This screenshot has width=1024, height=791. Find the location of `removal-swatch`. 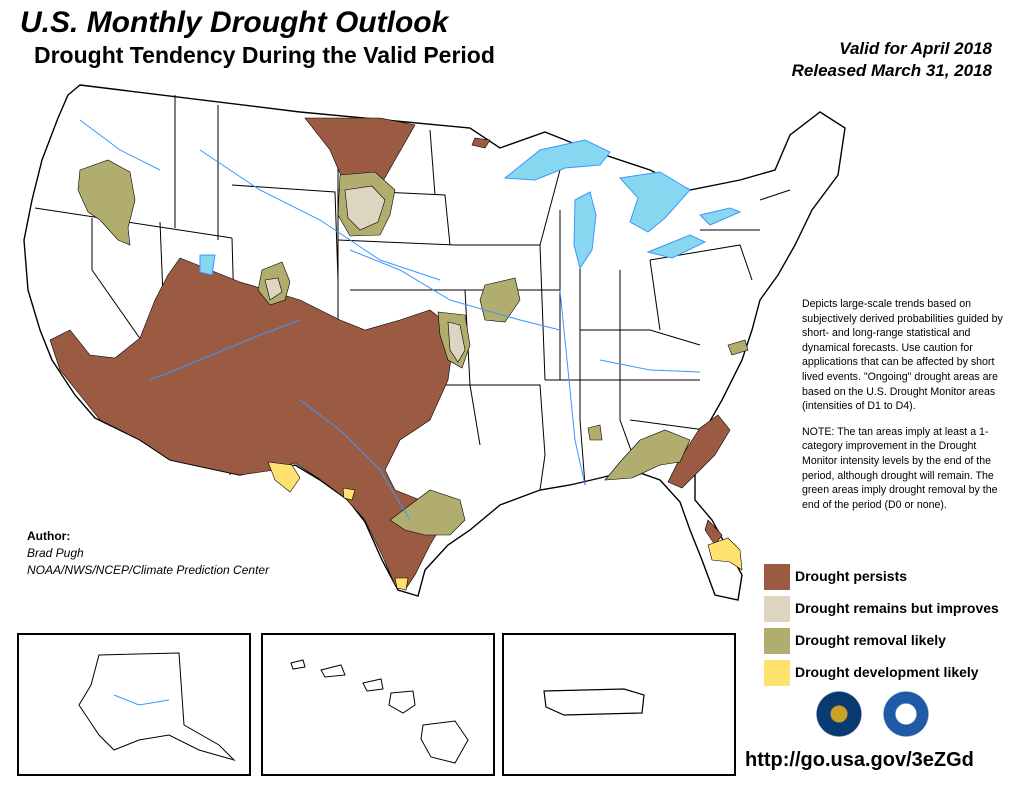

removal-swatch is located at coordinates (777, 641).